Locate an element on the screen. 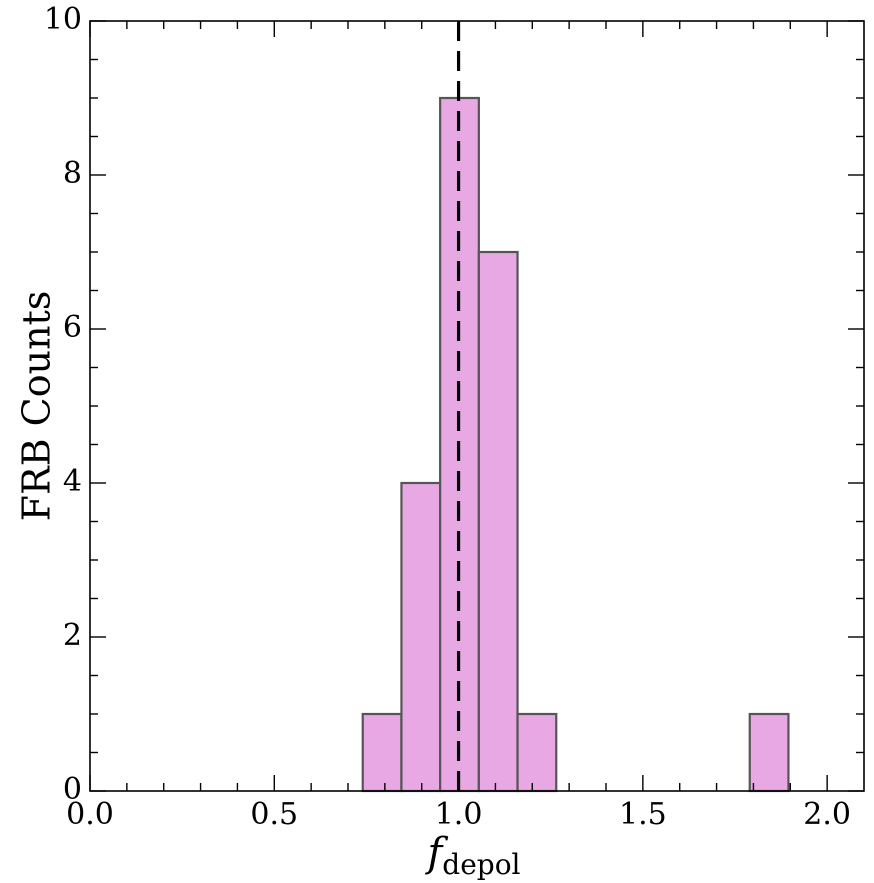  x-axis-label-subscript: depol is located at coordinates (481, 864).